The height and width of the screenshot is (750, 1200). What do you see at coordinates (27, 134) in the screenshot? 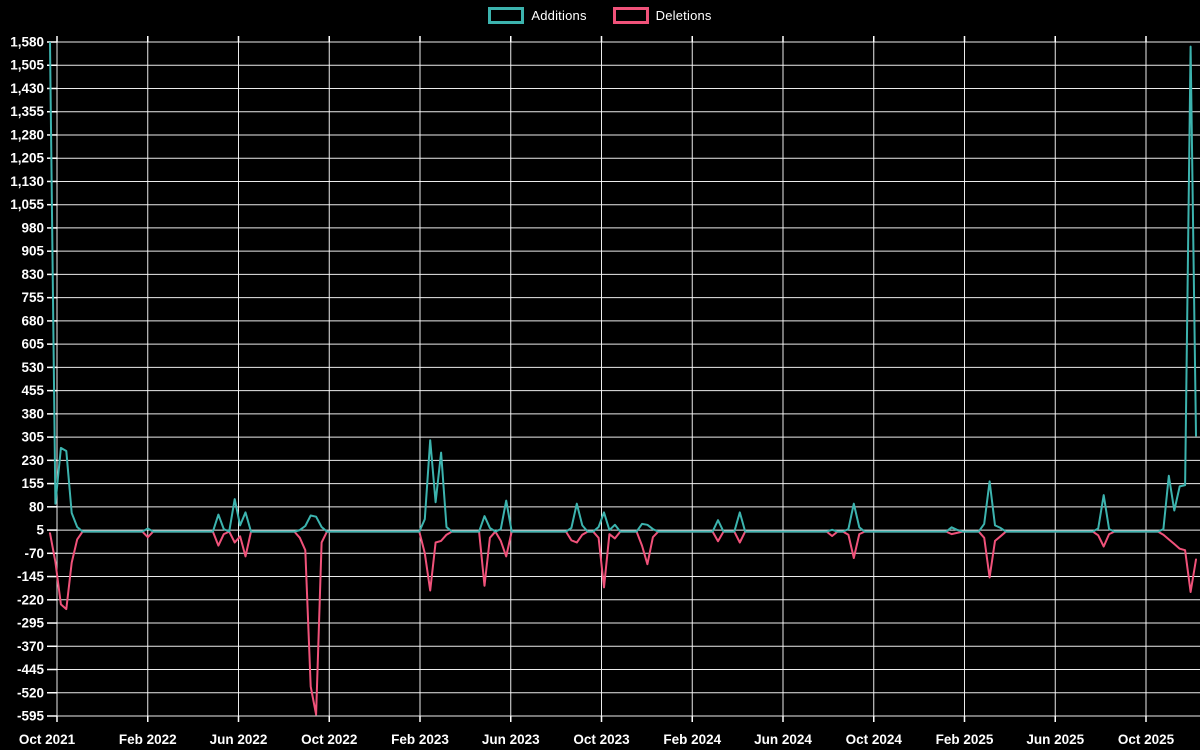
I see `y-axis-tick-label: 1,280` at bounding box center [27, 134].